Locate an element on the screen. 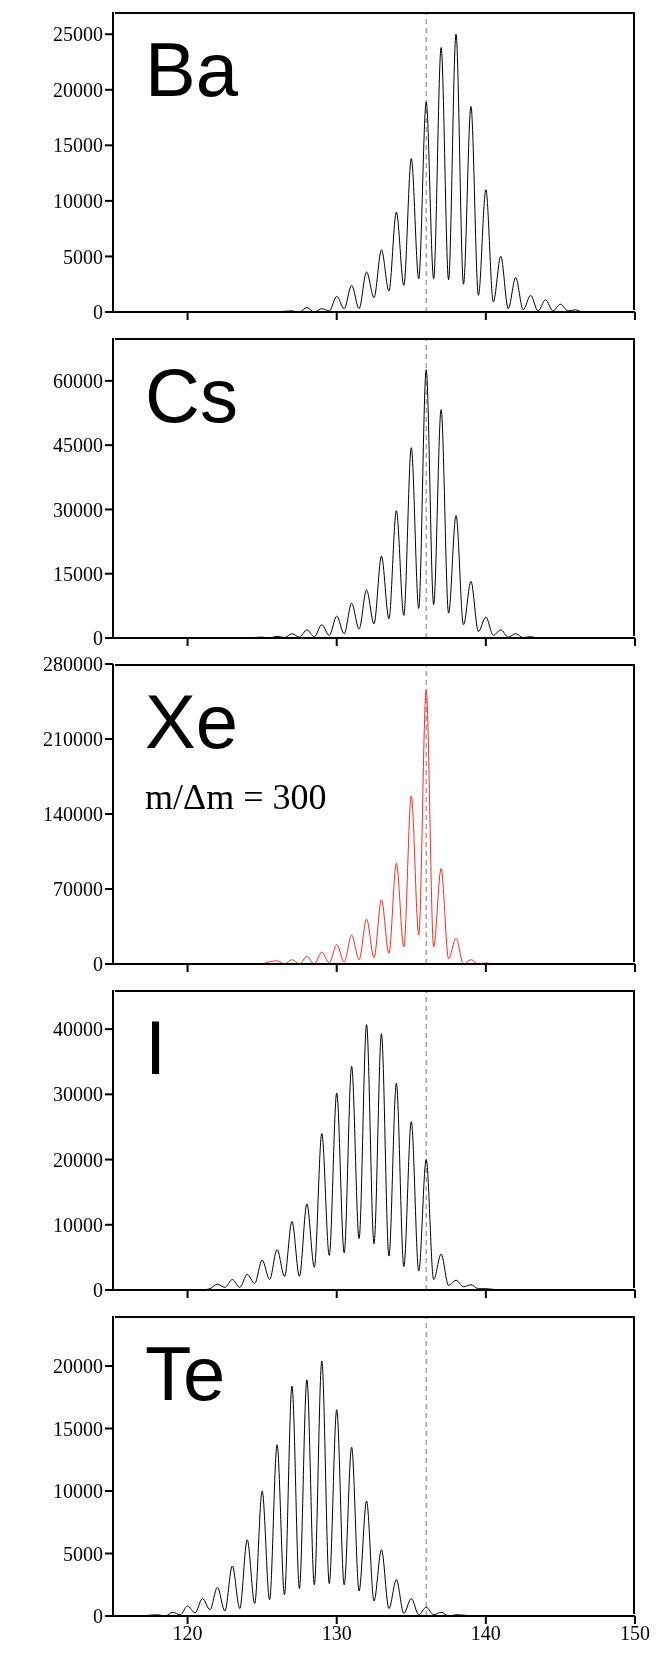 The width and height of the screenshot is (668, 1664). y-tick-label: 25000 is located at coordinates (78, 34).